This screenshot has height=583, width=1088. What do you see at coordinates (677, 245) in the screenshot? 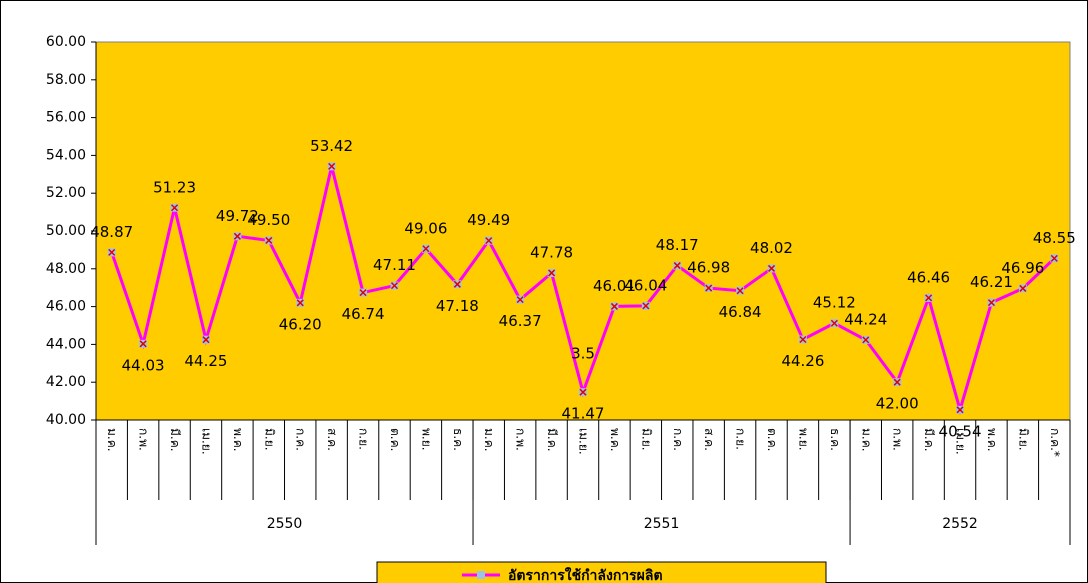
I see `data-label: 48.17` at bounding box center [677, 245].